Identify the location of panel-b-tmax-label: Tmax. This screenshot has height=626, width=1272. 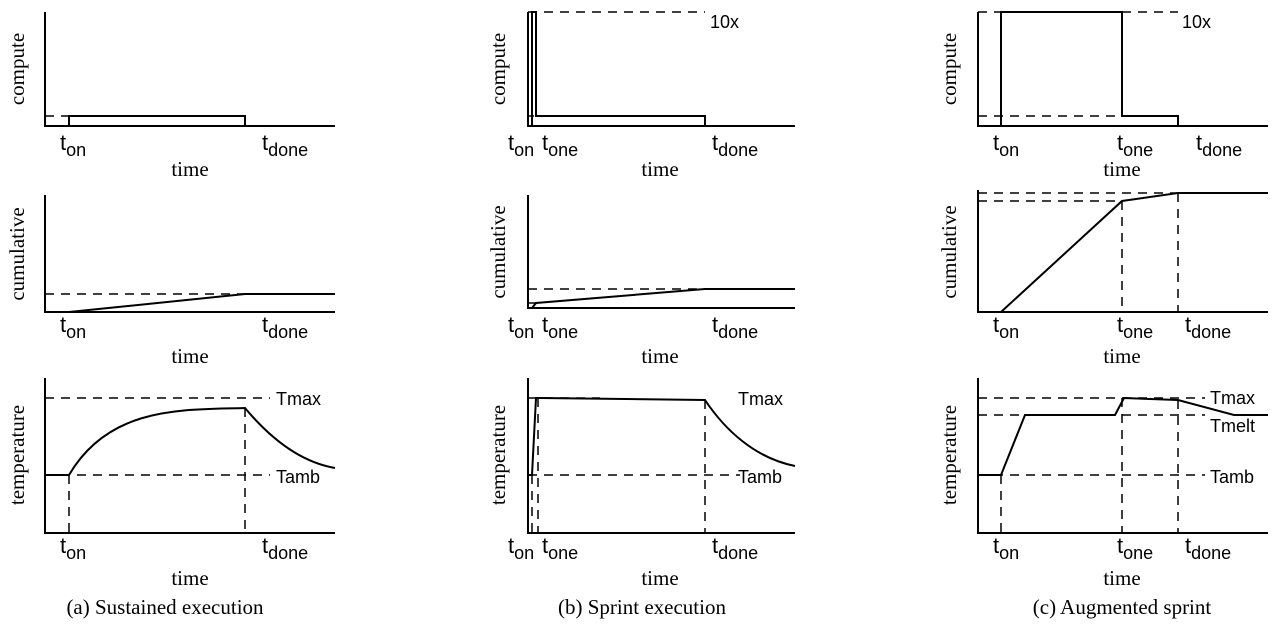
(760, 399).